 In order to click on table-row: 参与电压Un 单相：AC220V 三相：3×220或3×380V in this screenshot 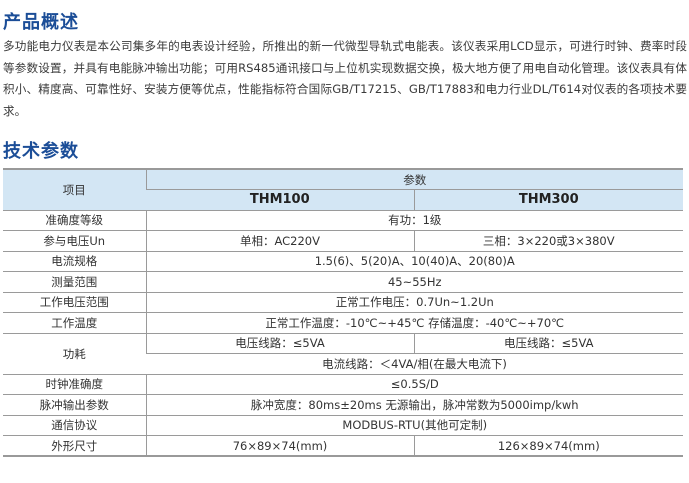, I will do `click(343, 241)`.